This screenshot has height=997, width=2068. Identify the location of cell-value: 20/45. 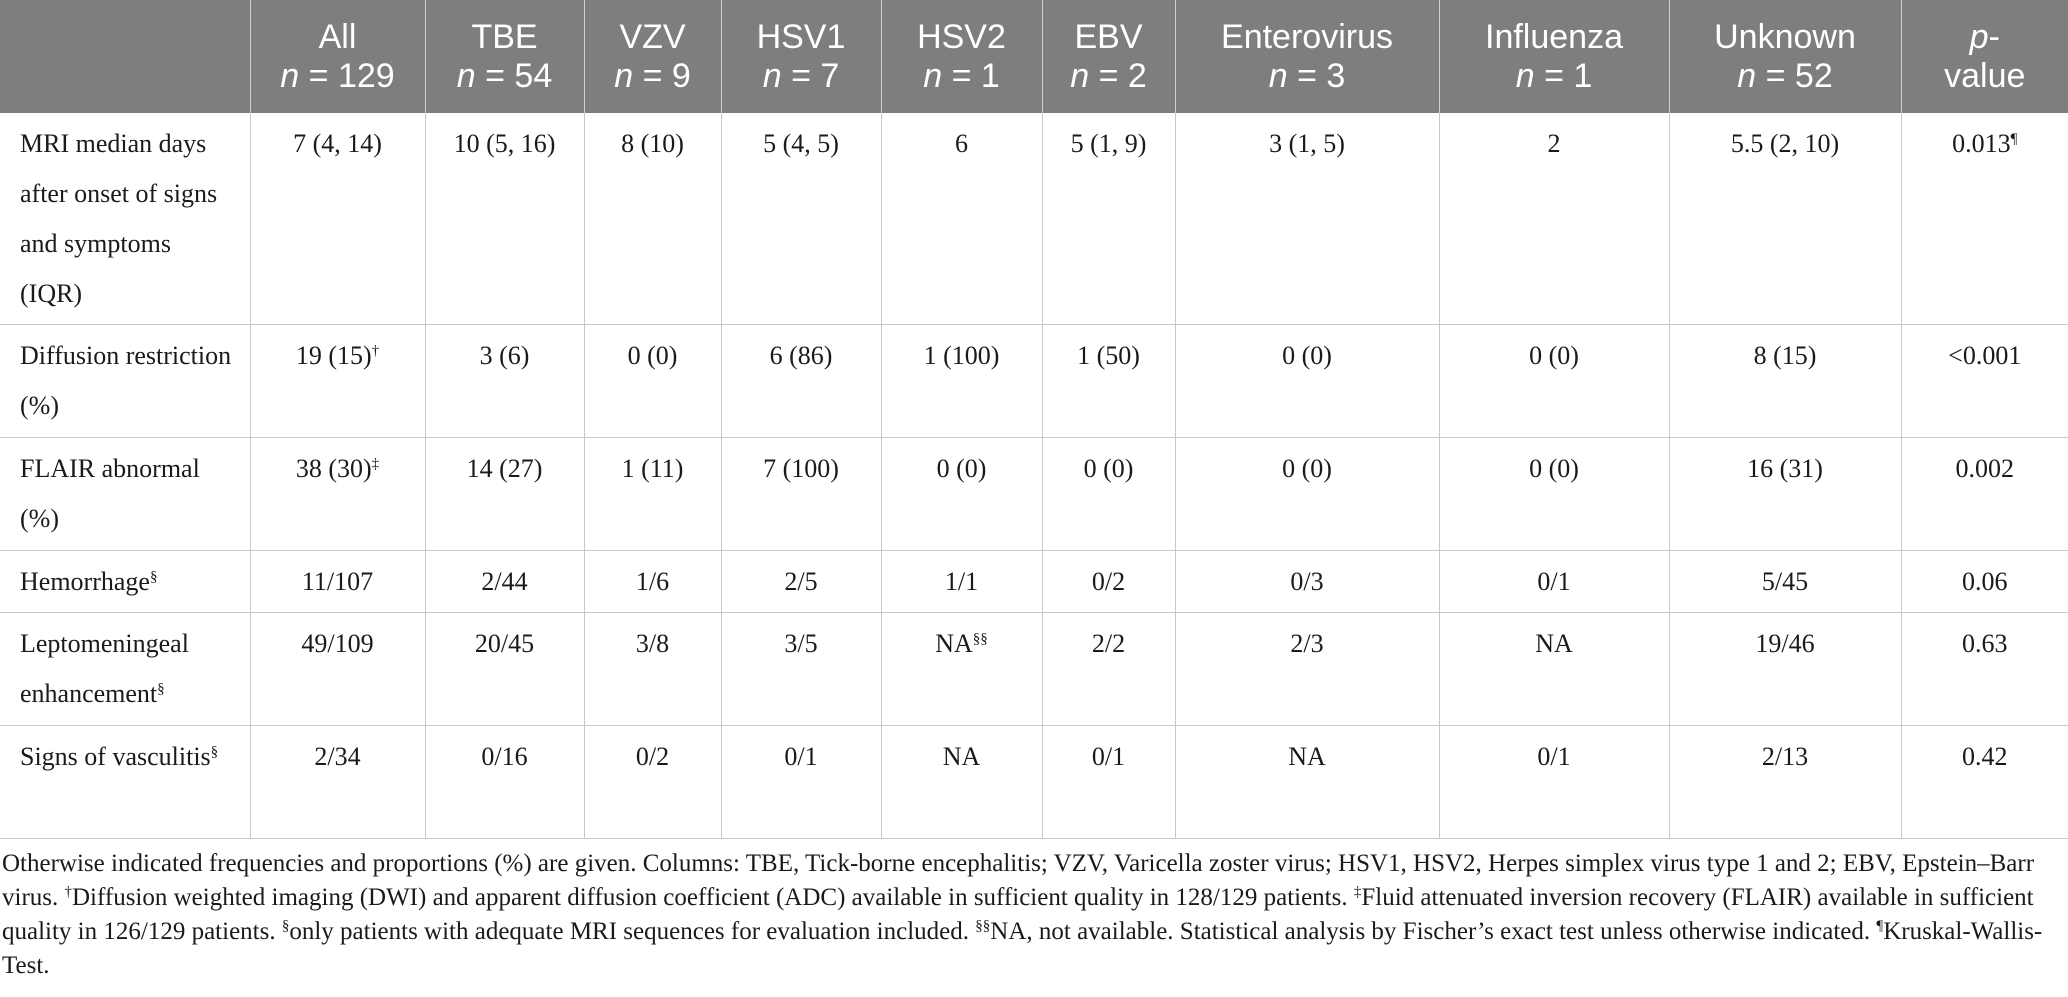
(504, 643).